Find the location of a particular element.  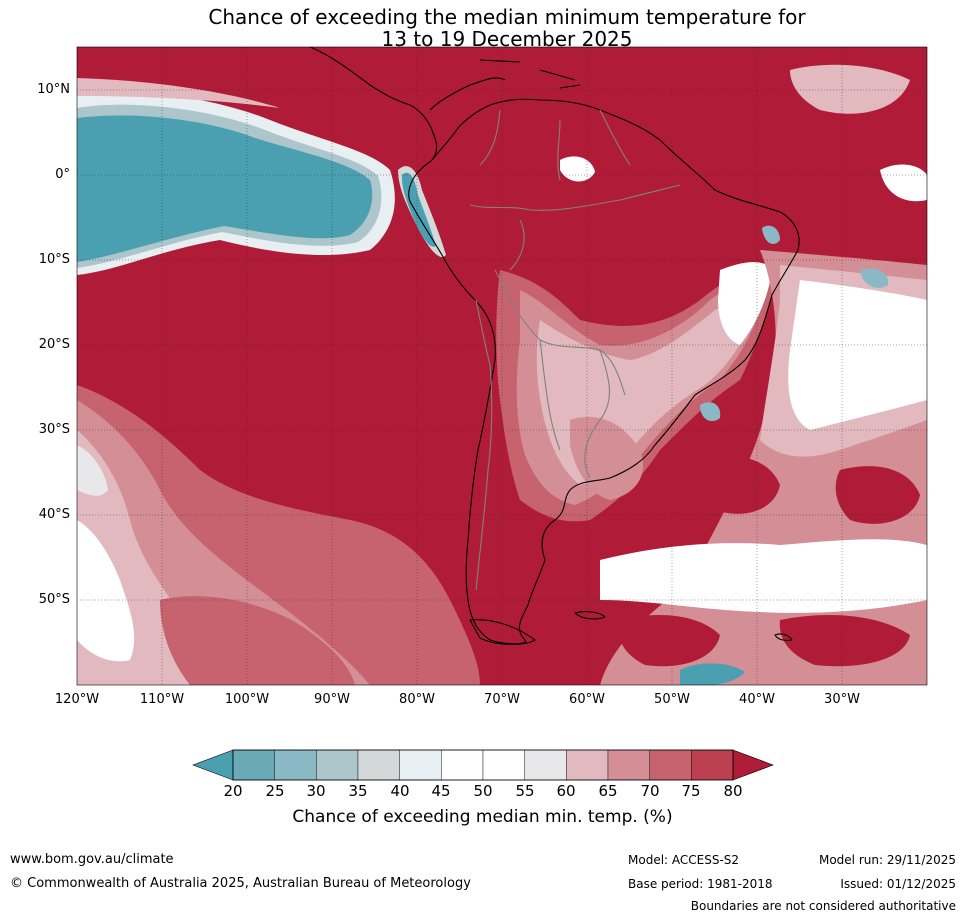

south-atlantic-white-region is located at coordinates (857, 355).